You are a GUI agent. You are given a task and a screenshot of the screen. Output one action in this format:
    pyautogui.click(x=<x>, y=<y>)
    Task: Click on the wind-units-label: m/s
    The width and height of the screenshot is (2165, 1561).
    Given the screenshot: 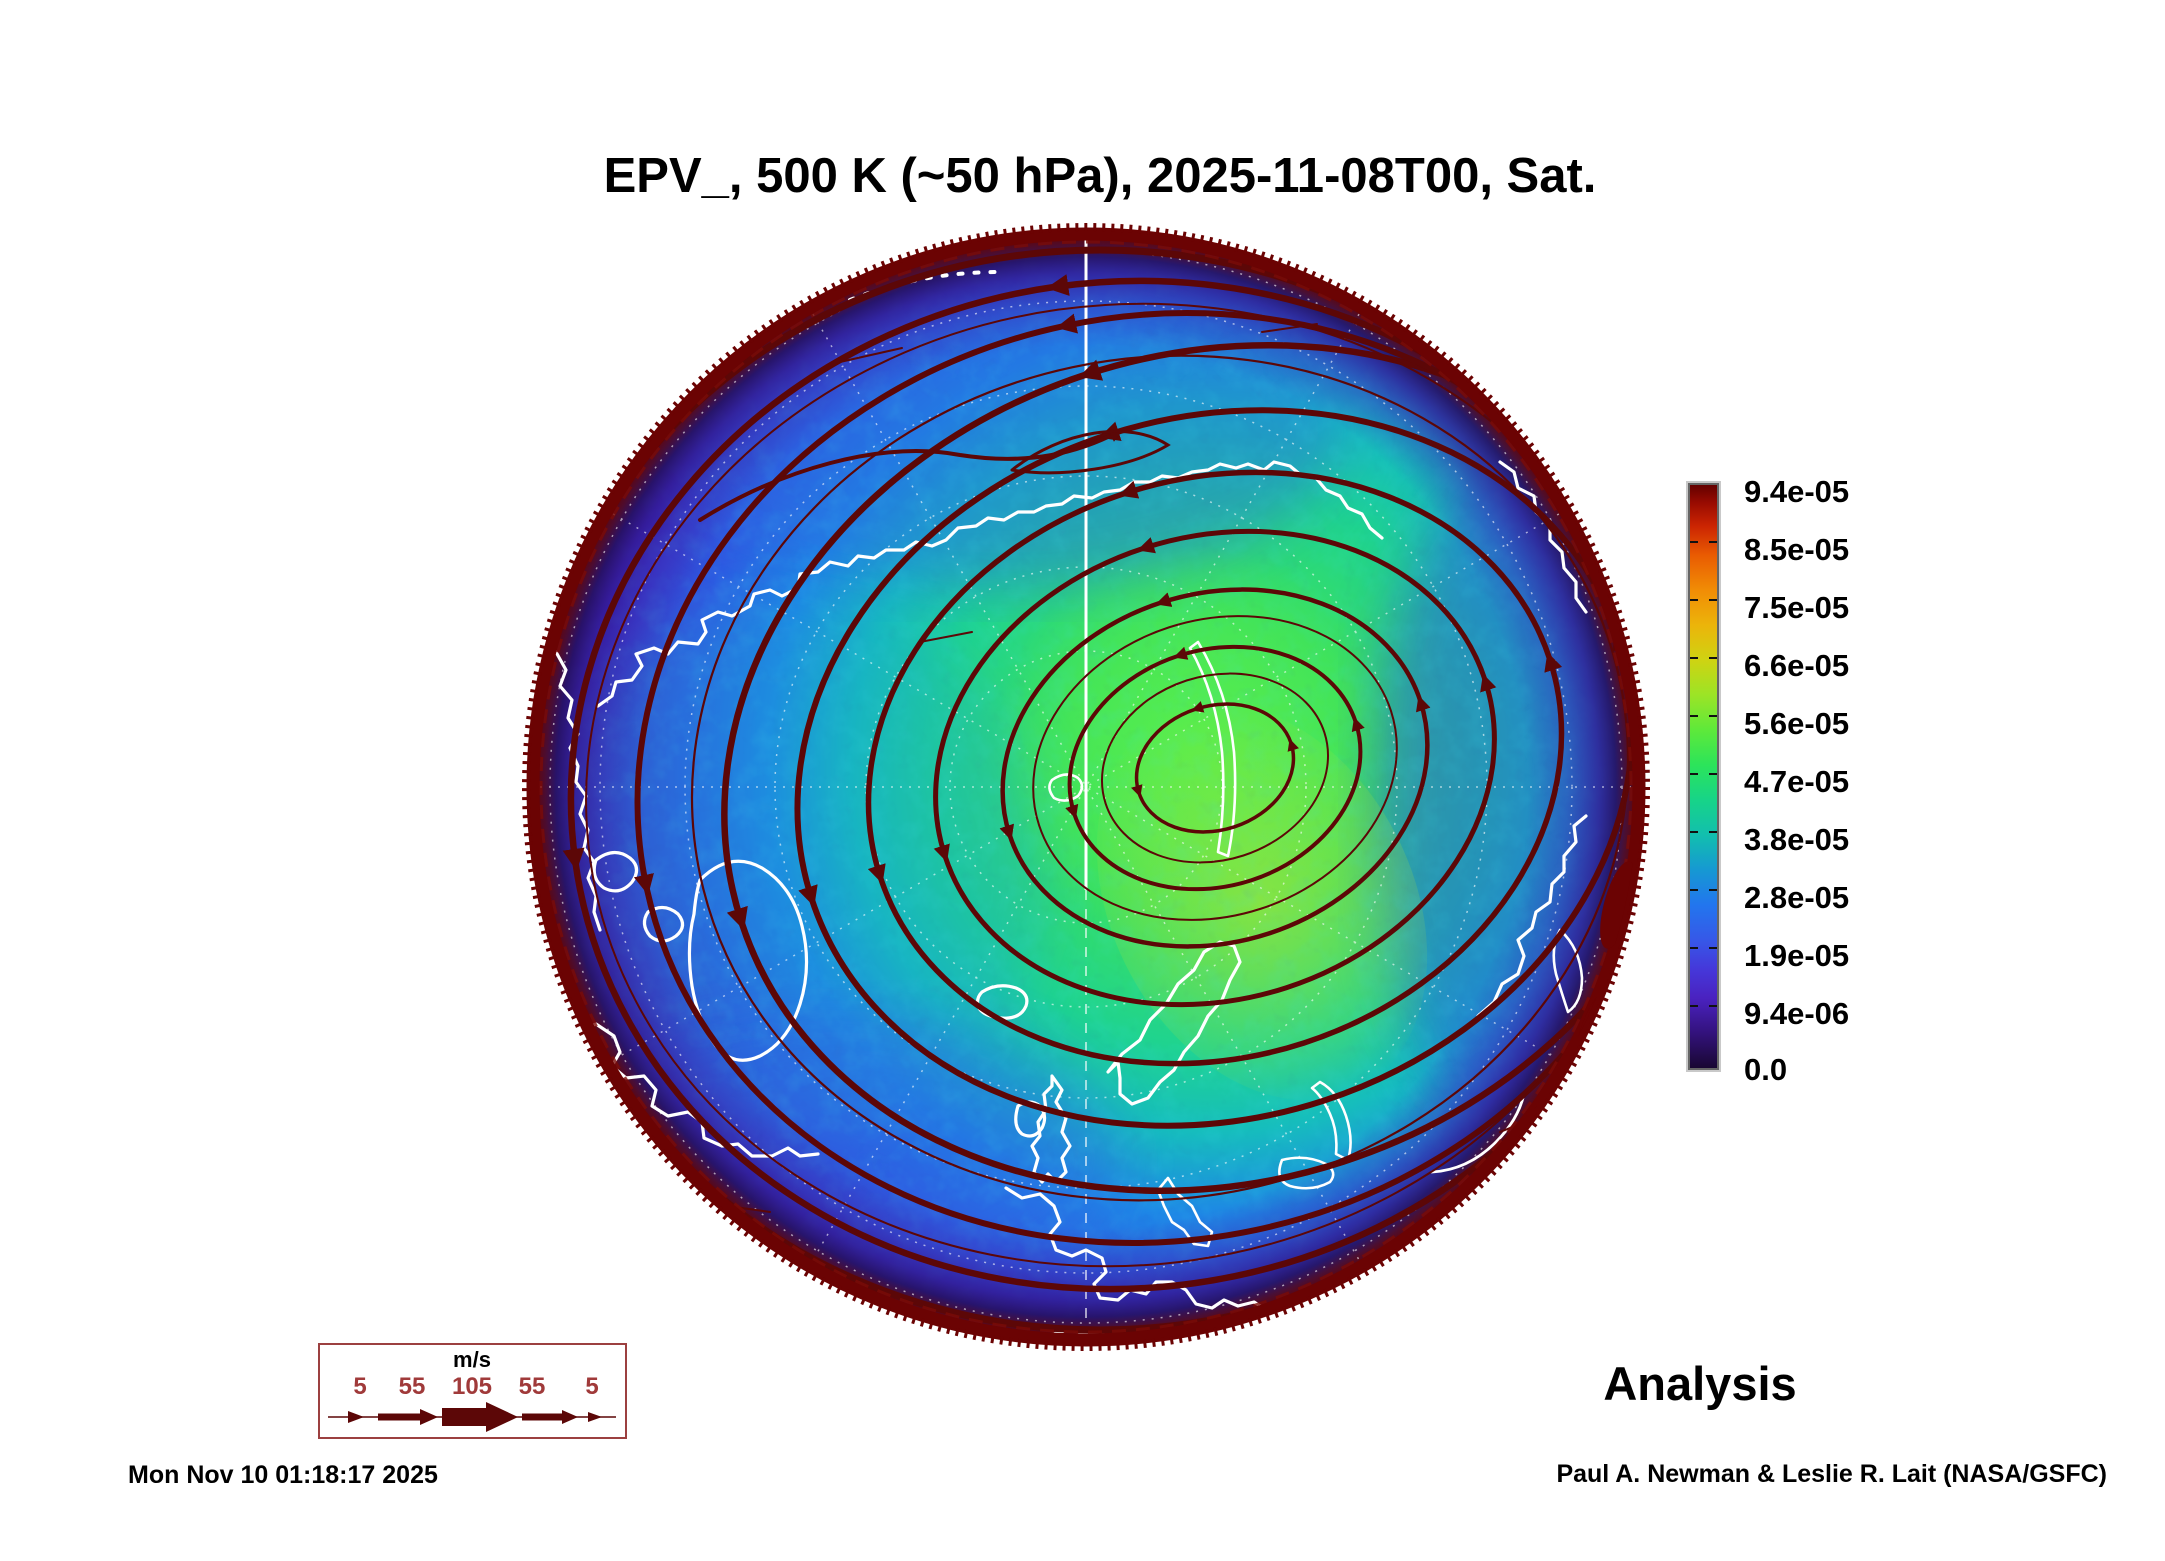 What is the action you would take?
    pyautogui.click(x=472, y=1359)
    